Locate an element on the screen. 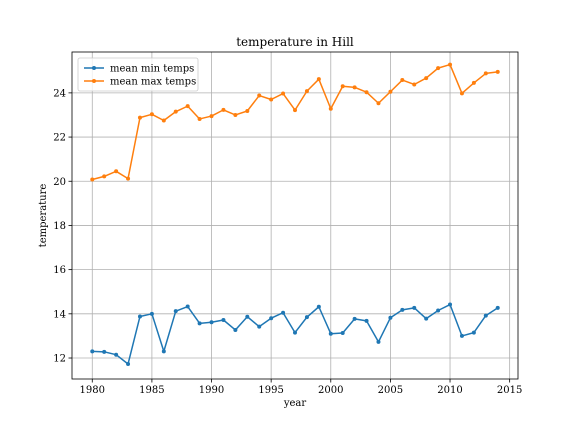 This screenshot has width=576, height=432. y-axis-label: temperature is located at coordinates (43, 216).